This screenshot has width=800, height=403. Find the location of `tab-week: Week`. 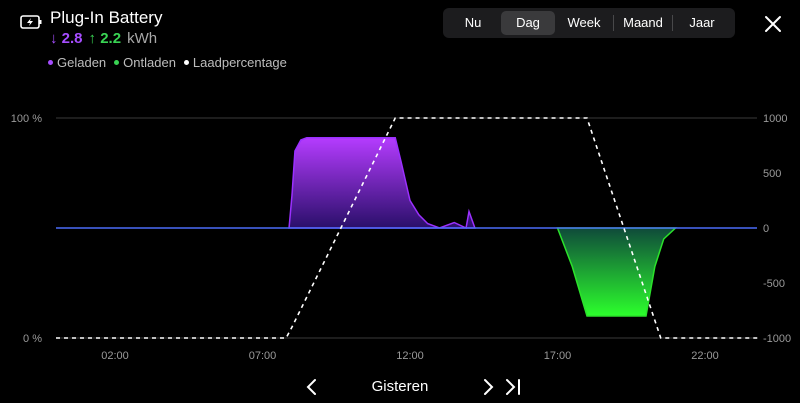

tab-week: Week is located at coordinates (584, 22).